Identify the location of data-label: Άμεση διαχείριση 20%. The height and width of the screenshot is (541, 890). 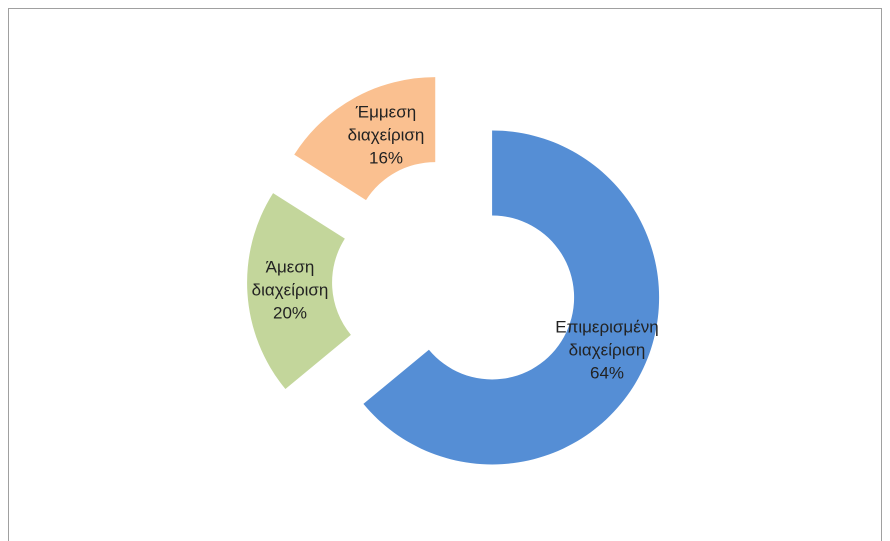
(290, 290).